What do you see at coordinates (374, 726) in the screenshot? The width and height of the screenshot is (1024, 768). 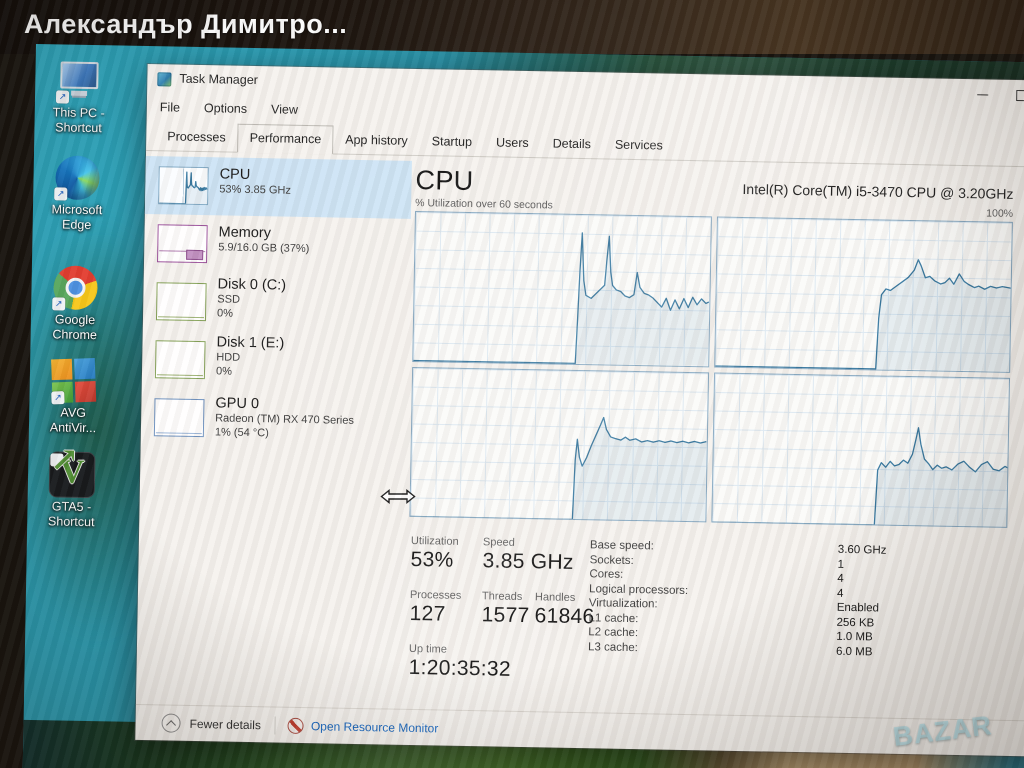 I see `open-resource-monitor-label: Open Resource Monitor` at bounding box center [374, 726].